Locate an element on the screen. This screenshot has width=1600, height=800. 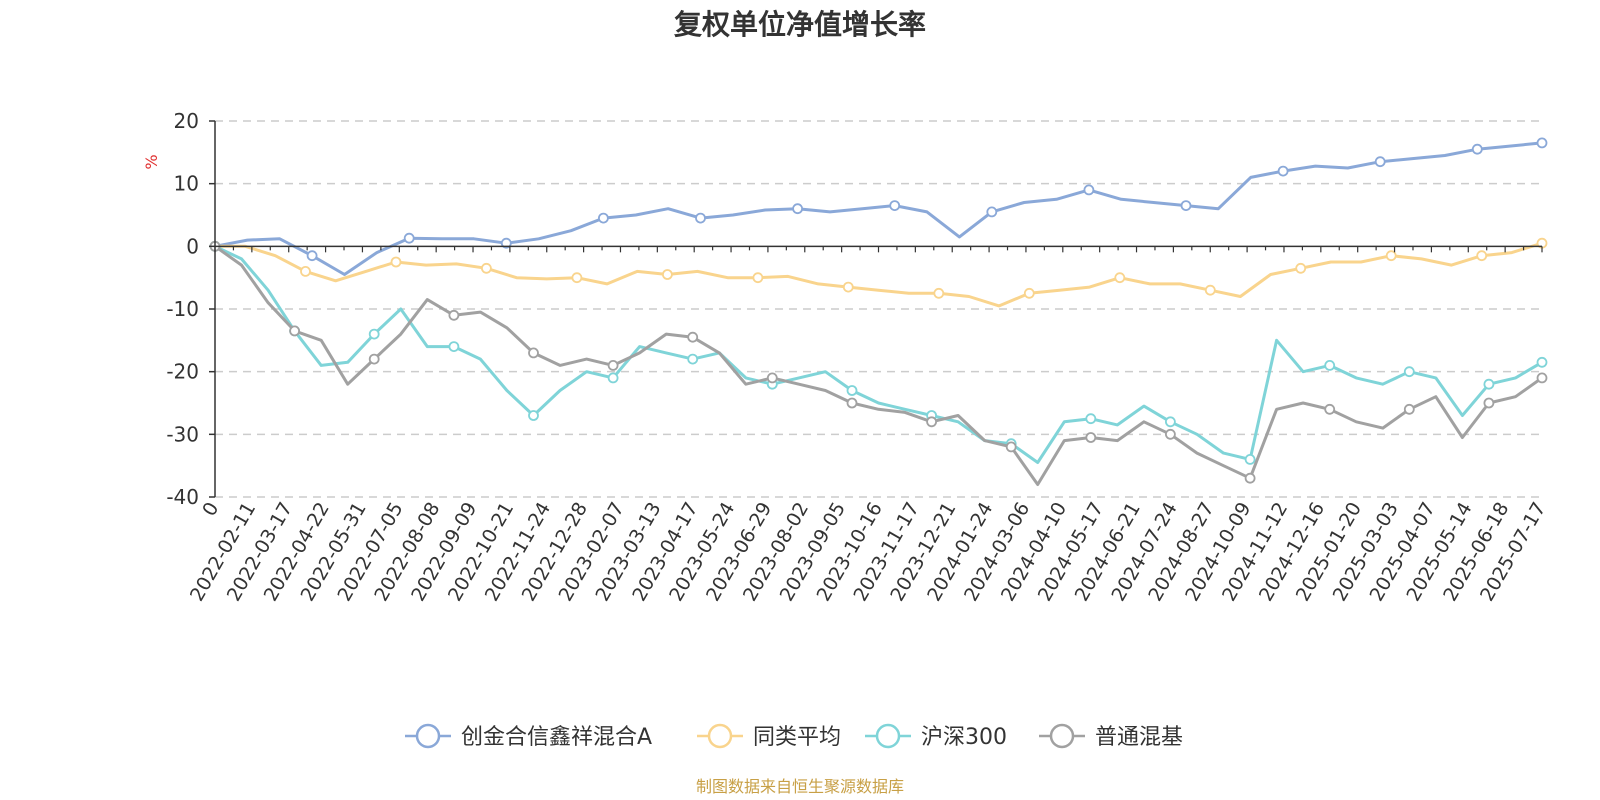
x-tick-label: 0 is located at coordinates (210, 509).